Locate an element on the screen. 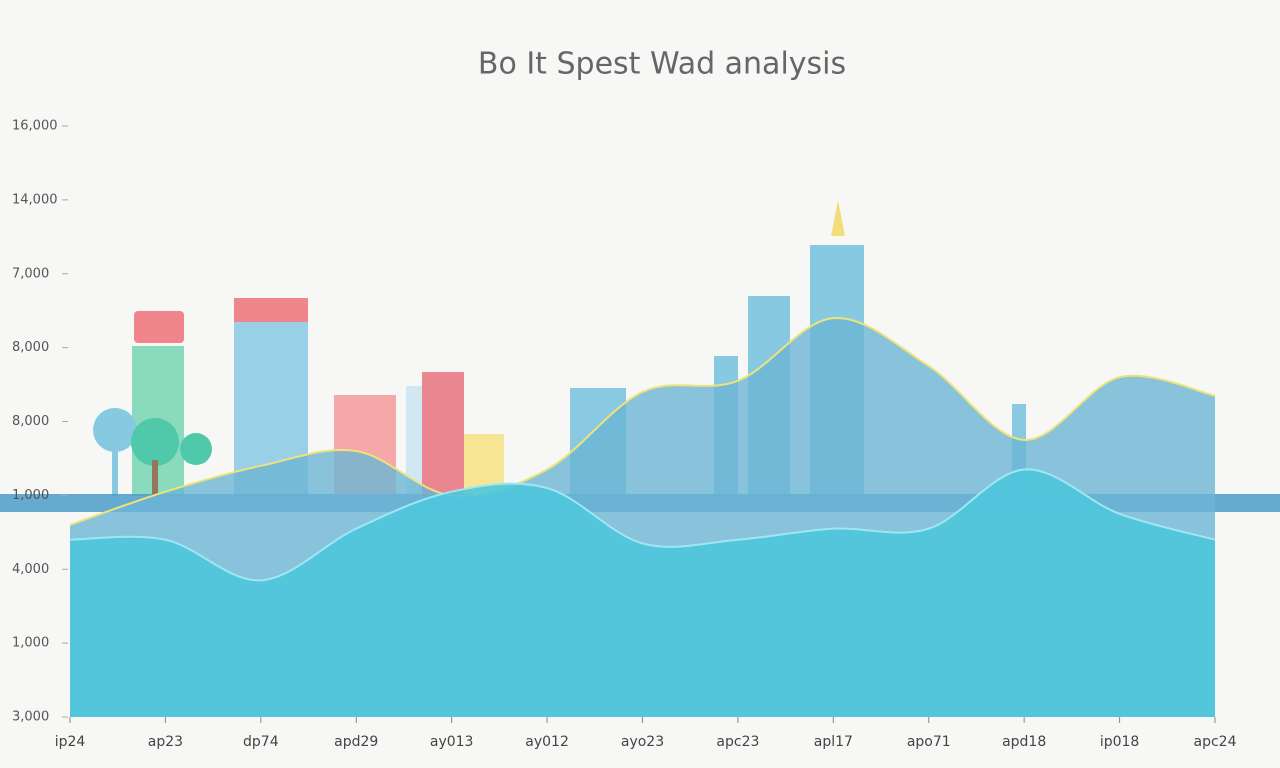 The width and height of the screenshot is (1280, 768). y-tick-label: 16,000 is located at coordinates (35, 126).